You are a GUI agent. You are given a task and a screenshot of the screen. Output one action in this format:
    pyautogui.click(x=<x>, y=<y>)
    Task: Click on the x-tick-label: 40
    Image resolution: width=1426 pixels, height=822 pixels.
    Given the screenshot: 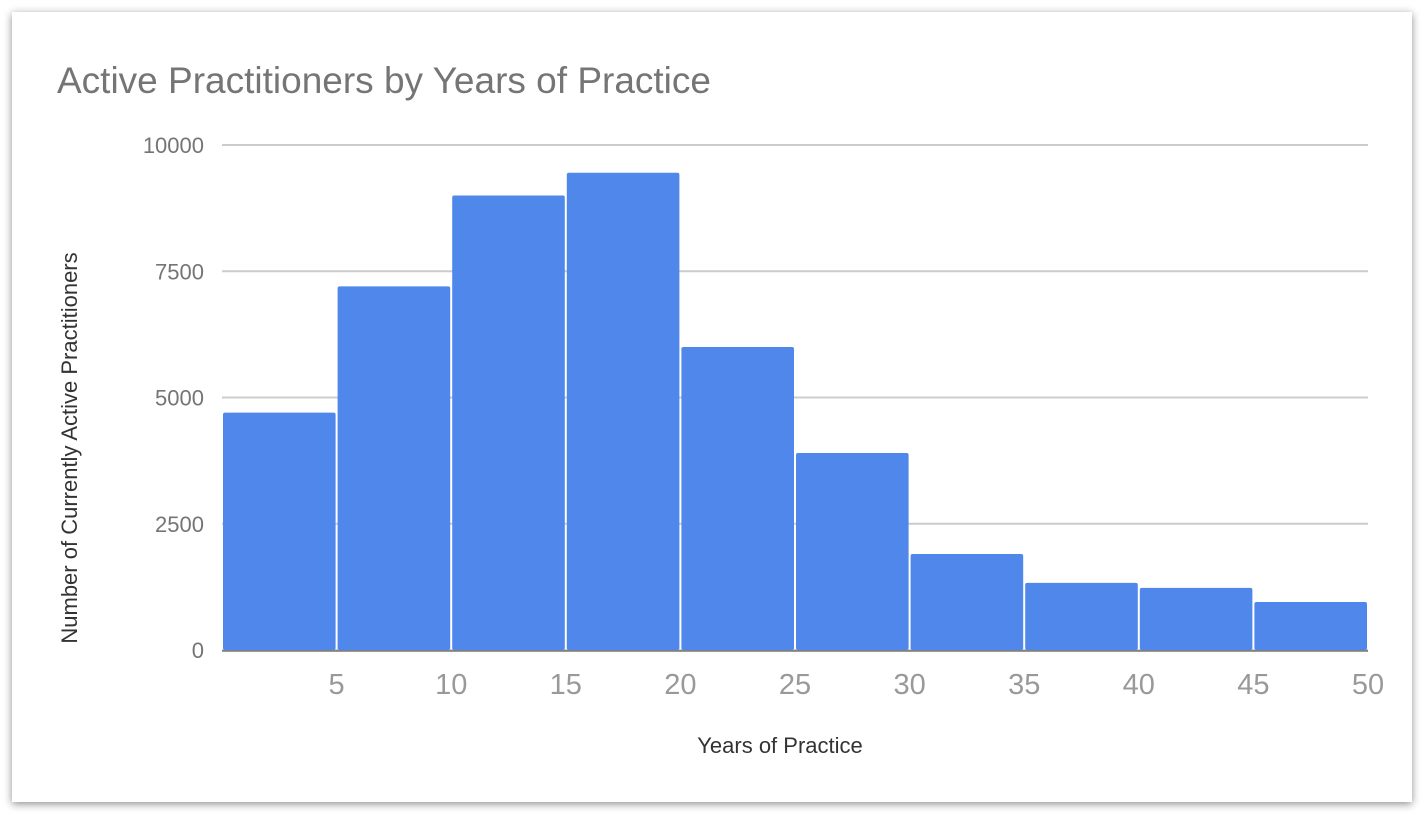 What is the action you would take?
    pyautogui.click(x=1139, y=685)
    